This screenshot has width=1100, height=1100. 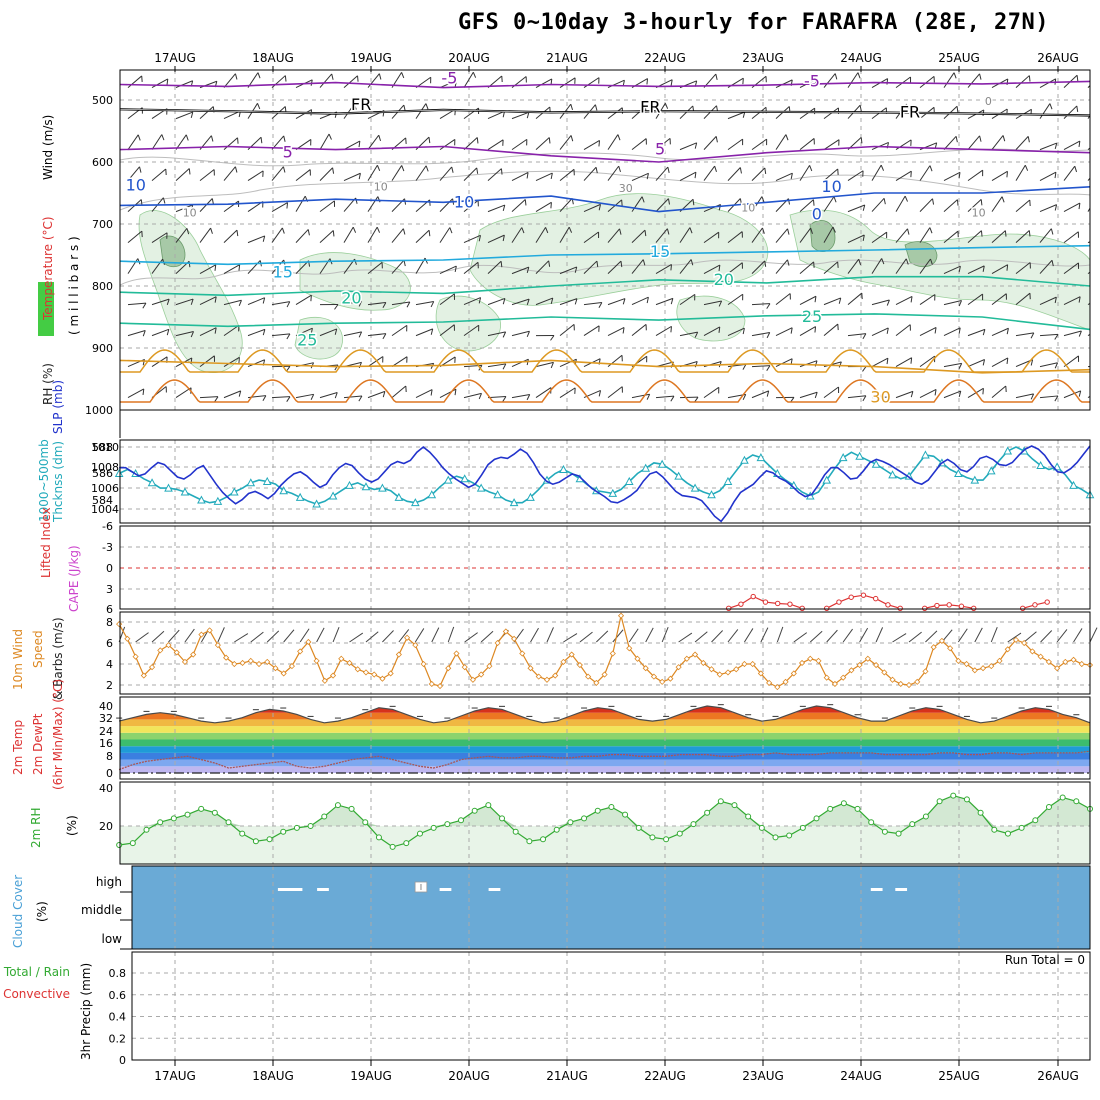 What do you see at coordinates (102, 162) in the screenshot?
I see `ytick-p600: 600` at bounding box center [102, 162].